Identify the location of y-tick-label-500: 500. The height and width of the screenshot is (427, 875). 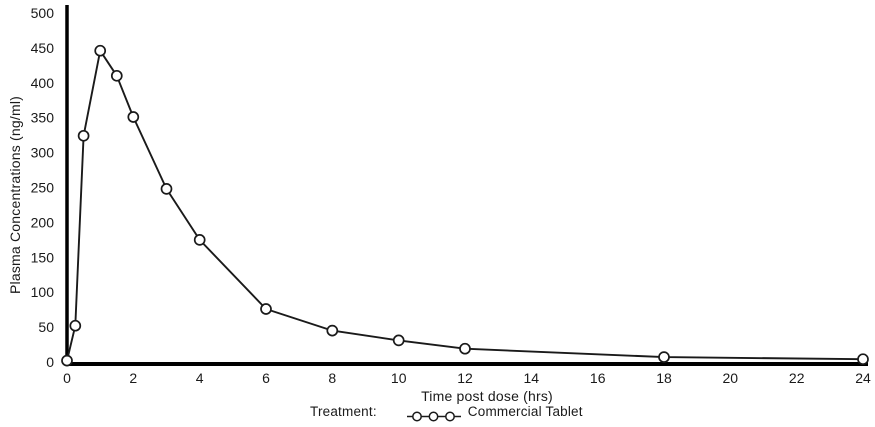
(43, 13).